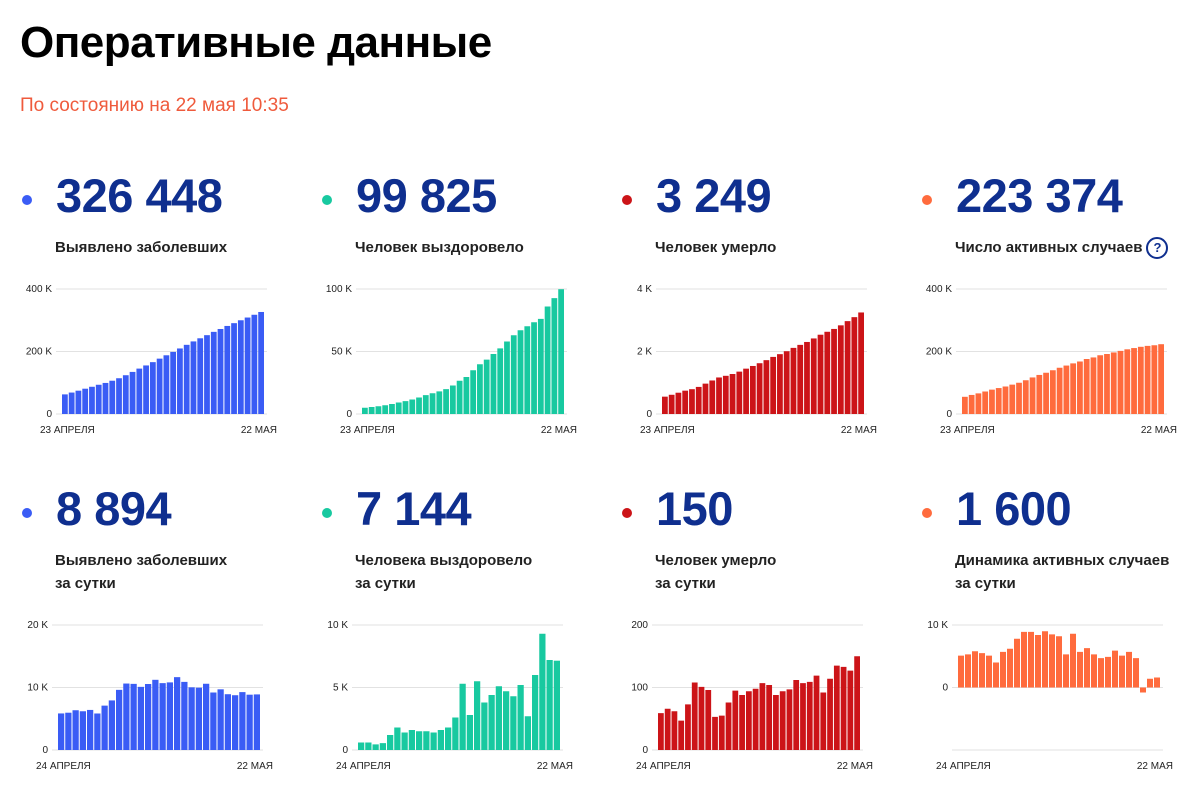  What do you see at coordinates (443, 572) in the screenshot?
I see `stat-label: Человека выздоровело за сутки` at bounding box center [443, 572].